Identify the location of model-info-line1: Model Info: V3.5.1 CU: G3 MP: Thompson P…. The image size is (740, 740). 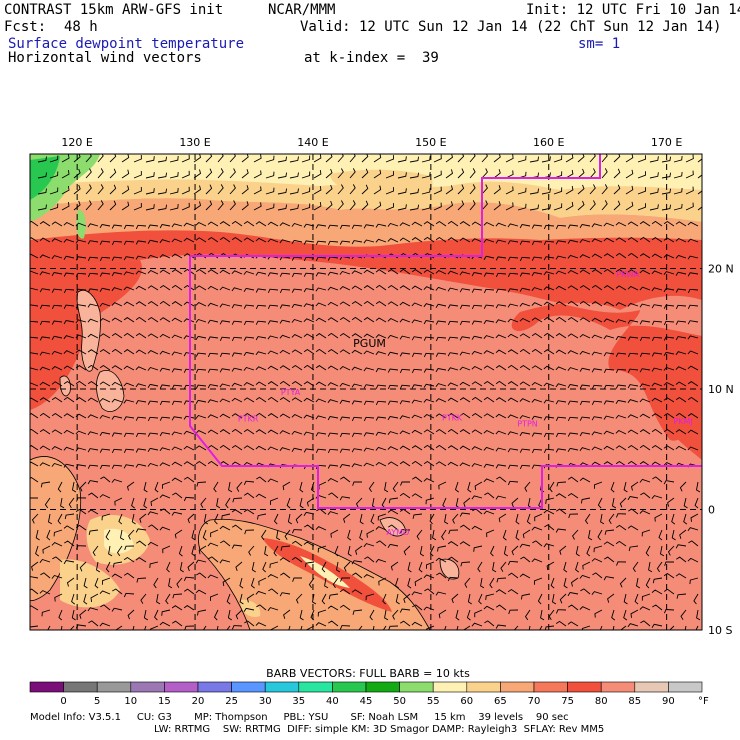
(299, 717).